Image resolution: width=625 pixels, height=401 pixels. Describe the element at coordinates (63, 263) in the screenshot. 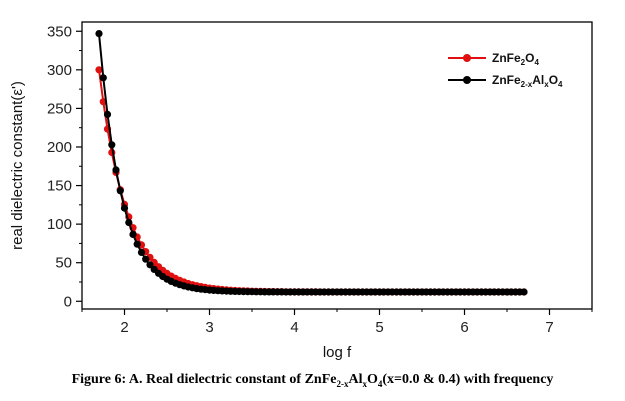

I see `y-tick-label: 50` at that location.